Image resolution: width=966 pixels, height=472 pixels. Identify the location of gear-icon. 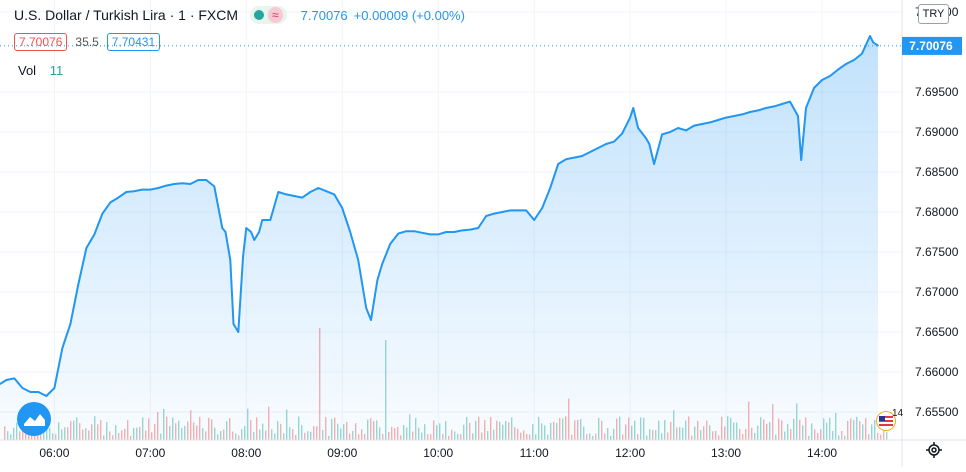
(934, 450).